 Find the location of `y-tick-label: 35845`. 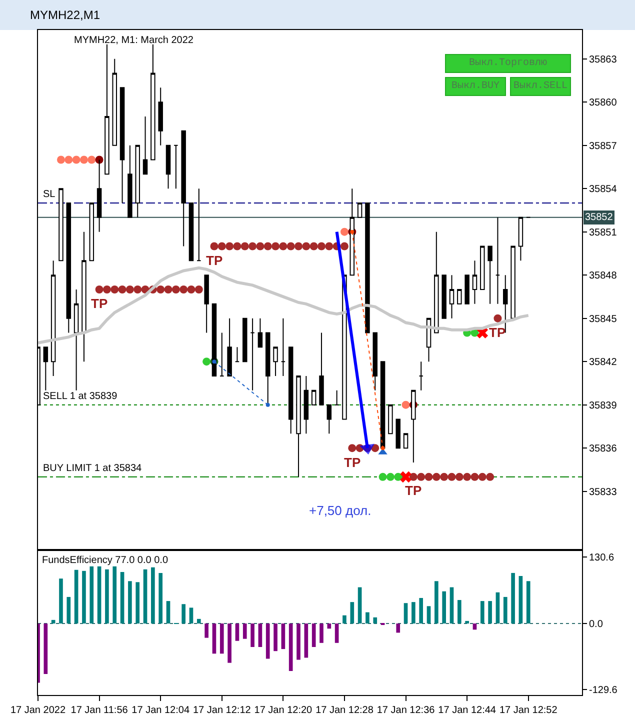

y-tick-label: 35845 is located at coordinates (603, 319).